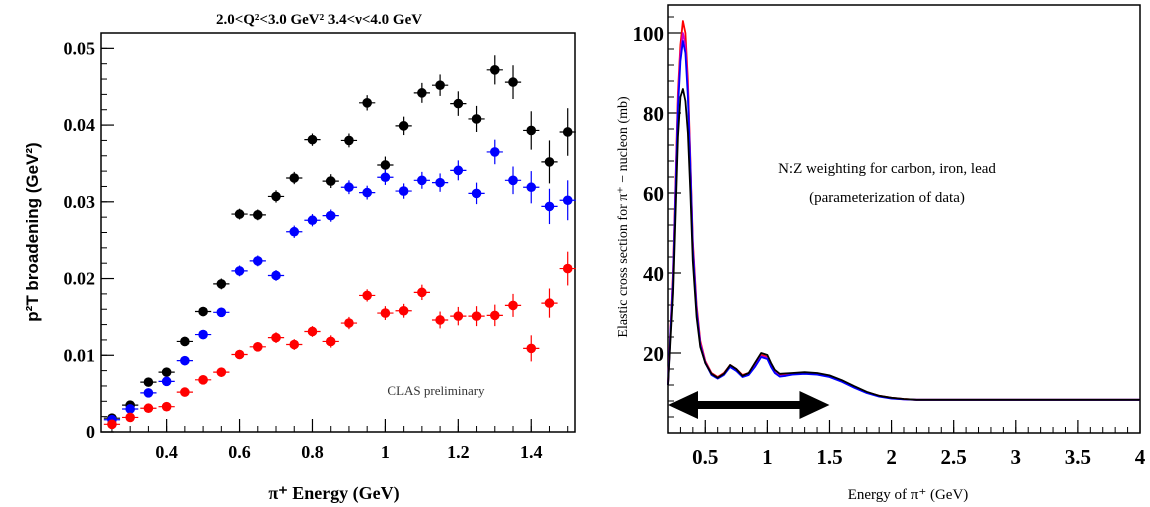 Image resolution: width=1150 pixels, height=507 pixels. What do you see at coordinates (166, 452) in the screenshot?
I see `left-x-tick-label: 0.4` at bounding box center [166, 452].